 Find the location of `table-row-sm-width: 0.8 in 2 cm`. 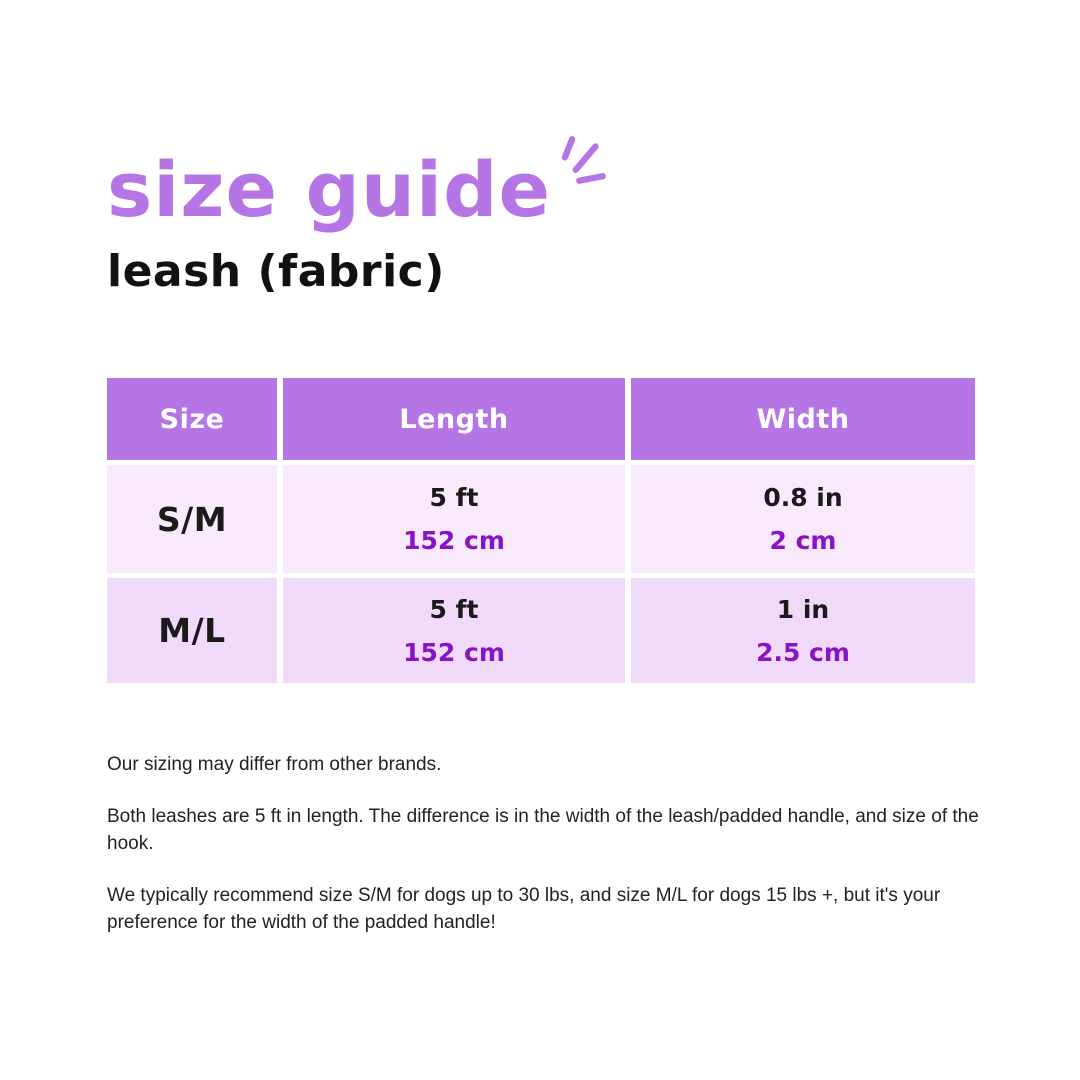

table-row-sm-width: 0.8 in 2 cm is located at coordinates (803, 519).